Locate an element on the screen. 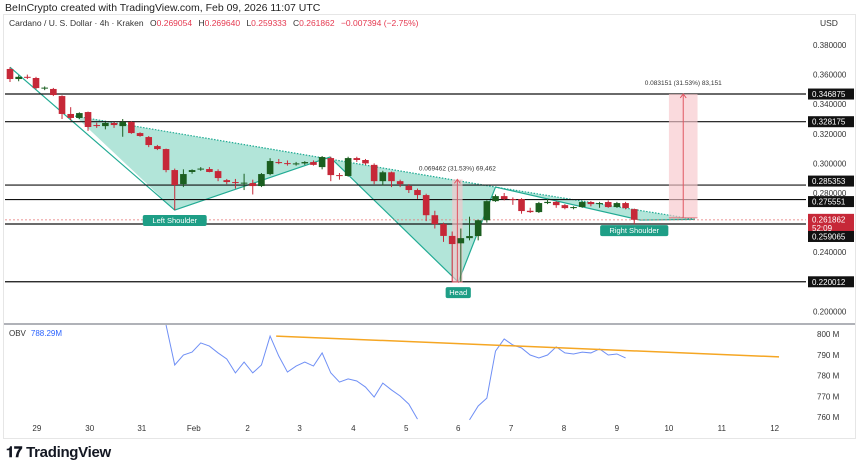  high-label: H is located at coordinates (201, 23).